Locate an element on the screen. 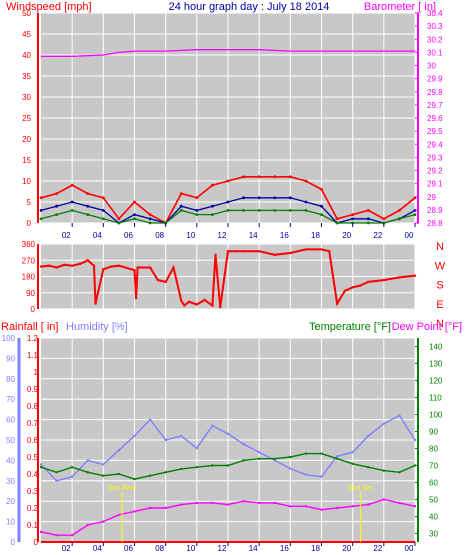 The image size is (466, 555). barometer-tick-label: 29.6 is located at coordinates (435, 118).